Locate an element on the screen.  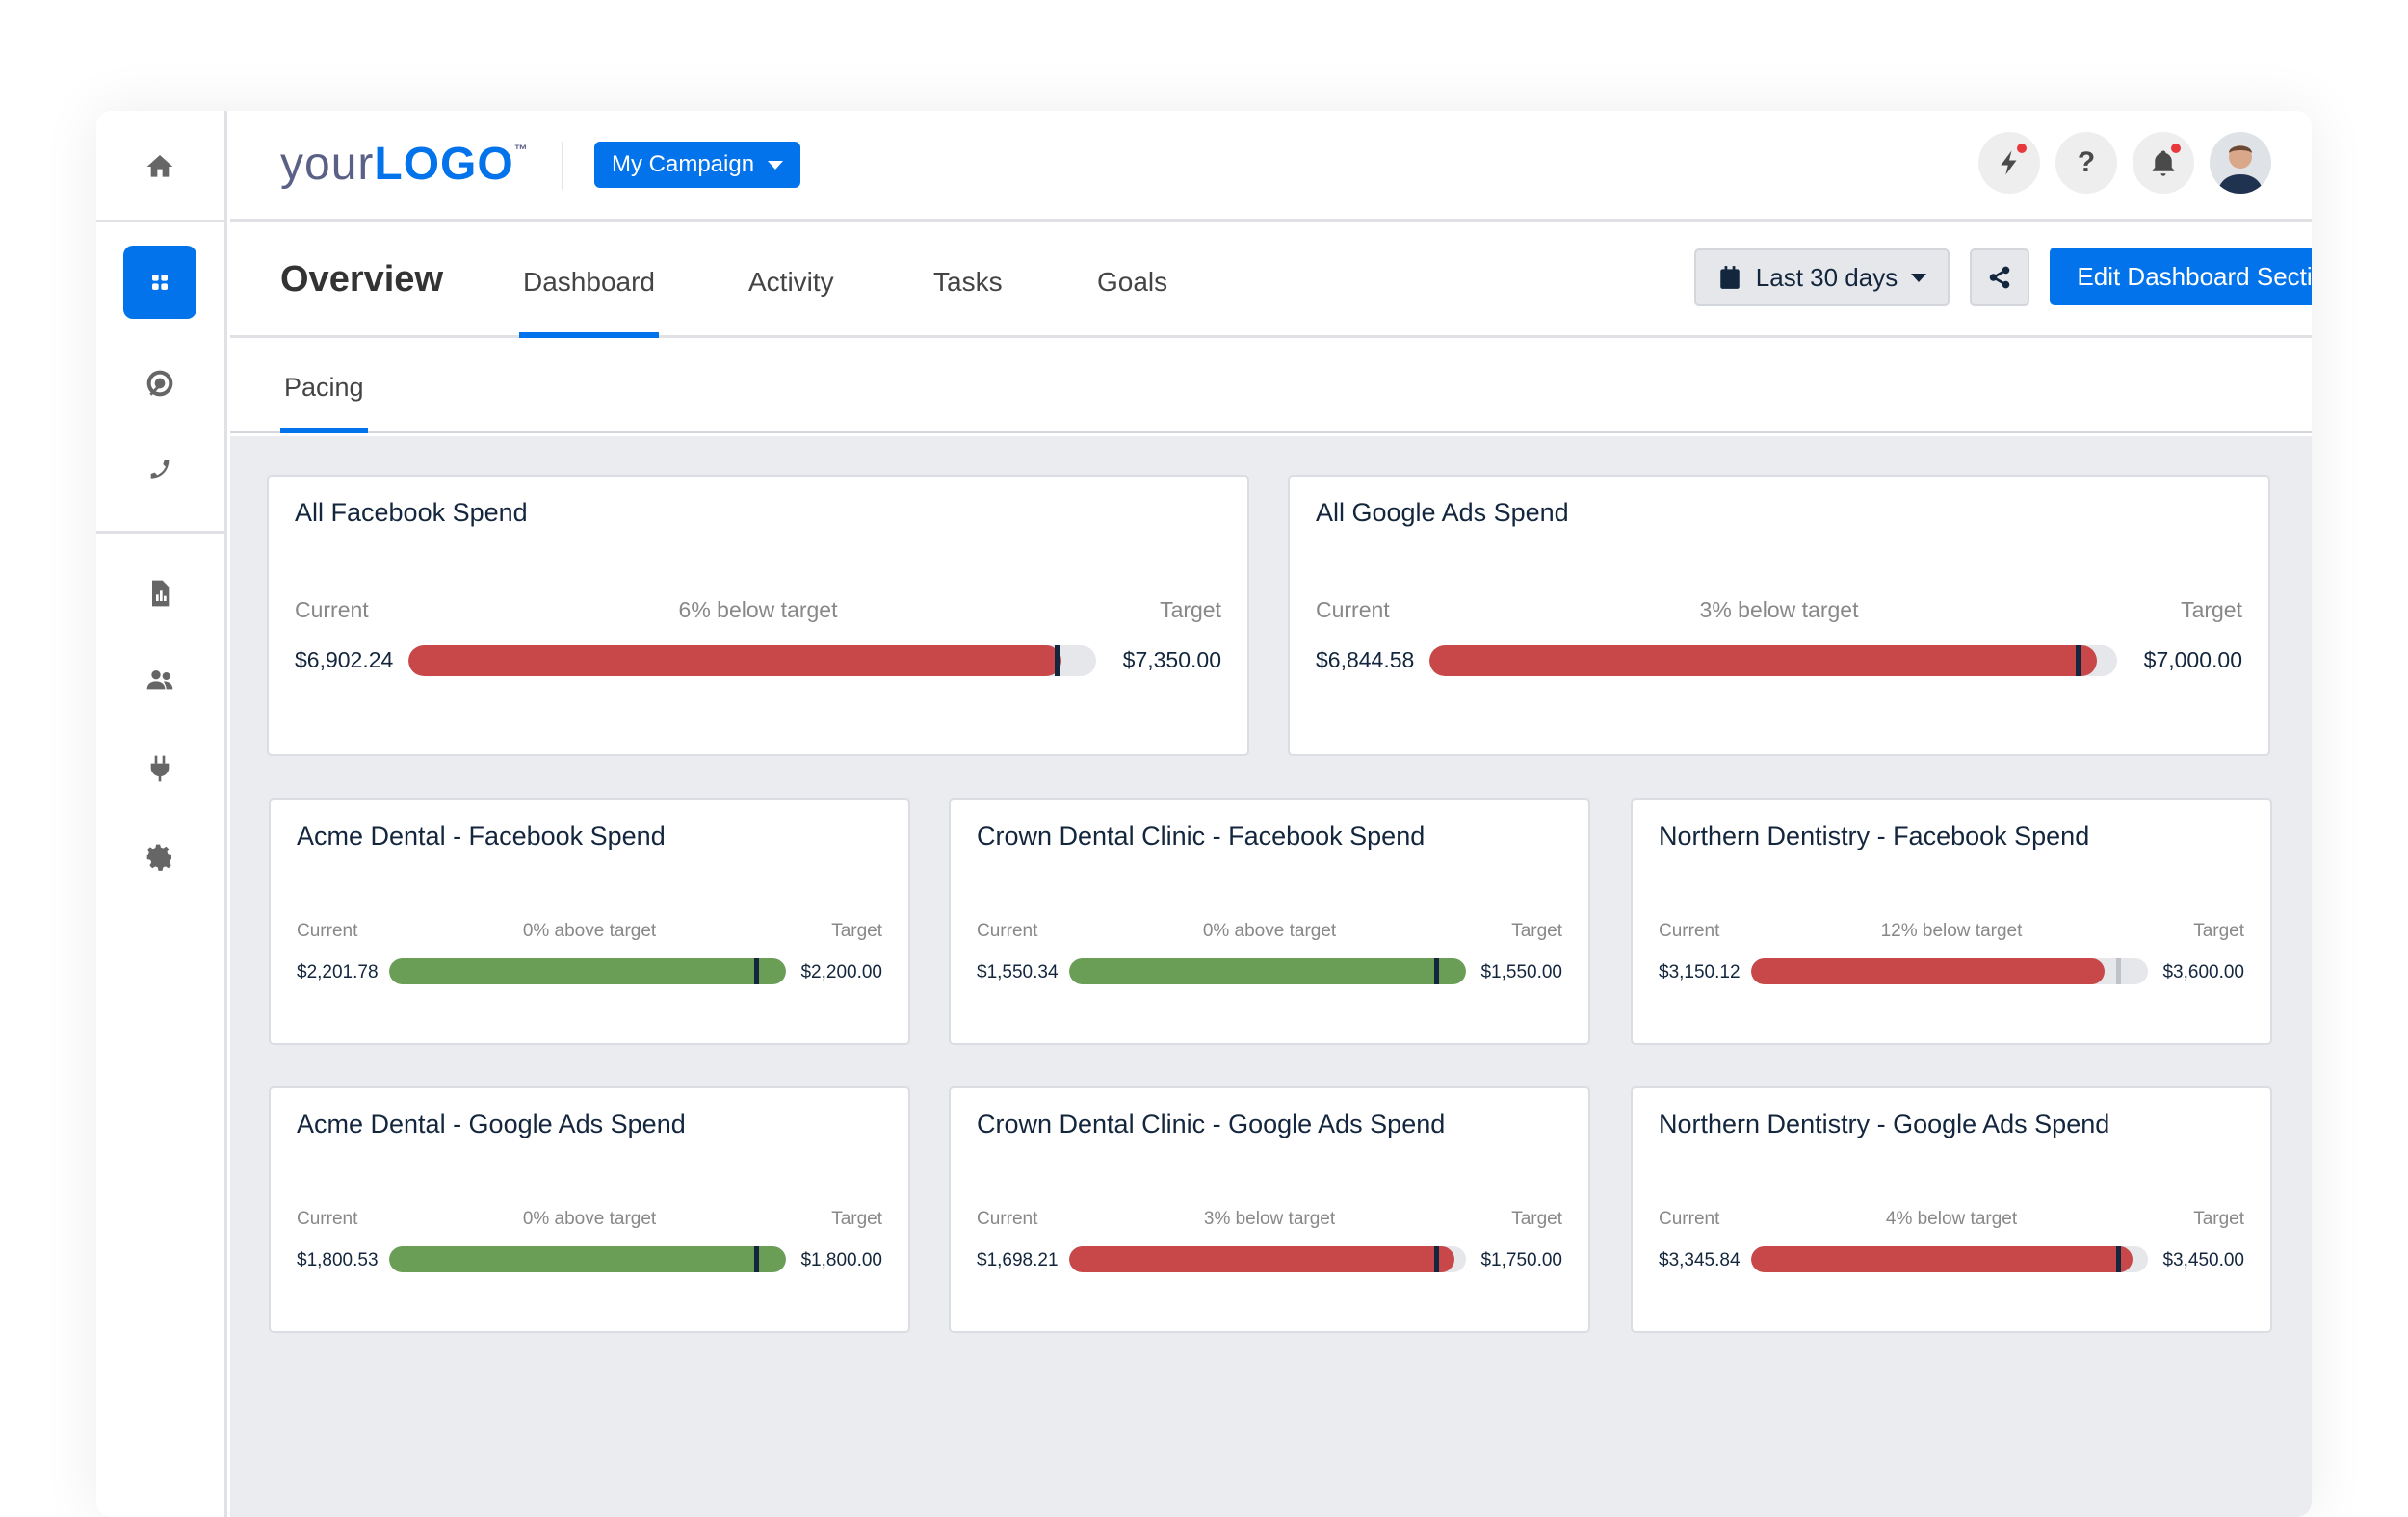
header-divider is located at coordinates (562, 166).